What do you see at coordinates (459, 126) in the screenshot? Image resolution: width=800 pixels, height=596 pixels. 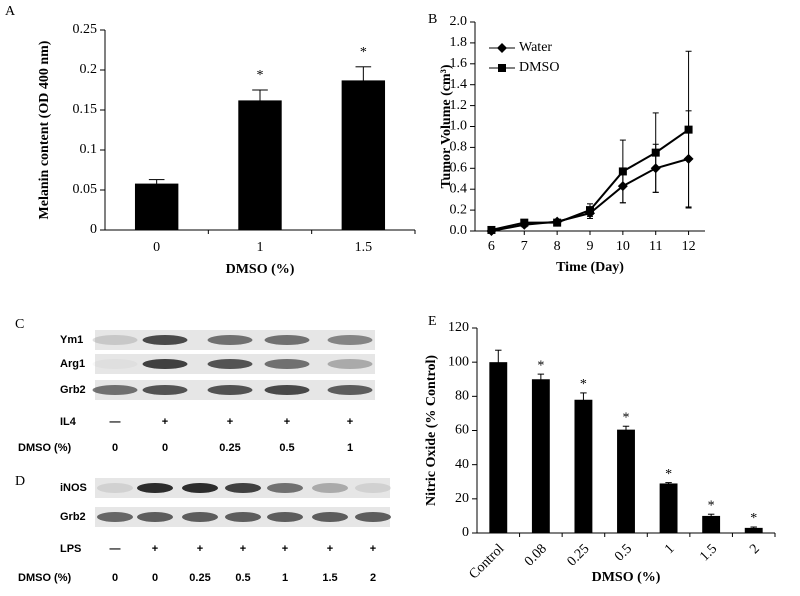 I see `y-tick-label: 1.0` at bounding box center [459, 126].